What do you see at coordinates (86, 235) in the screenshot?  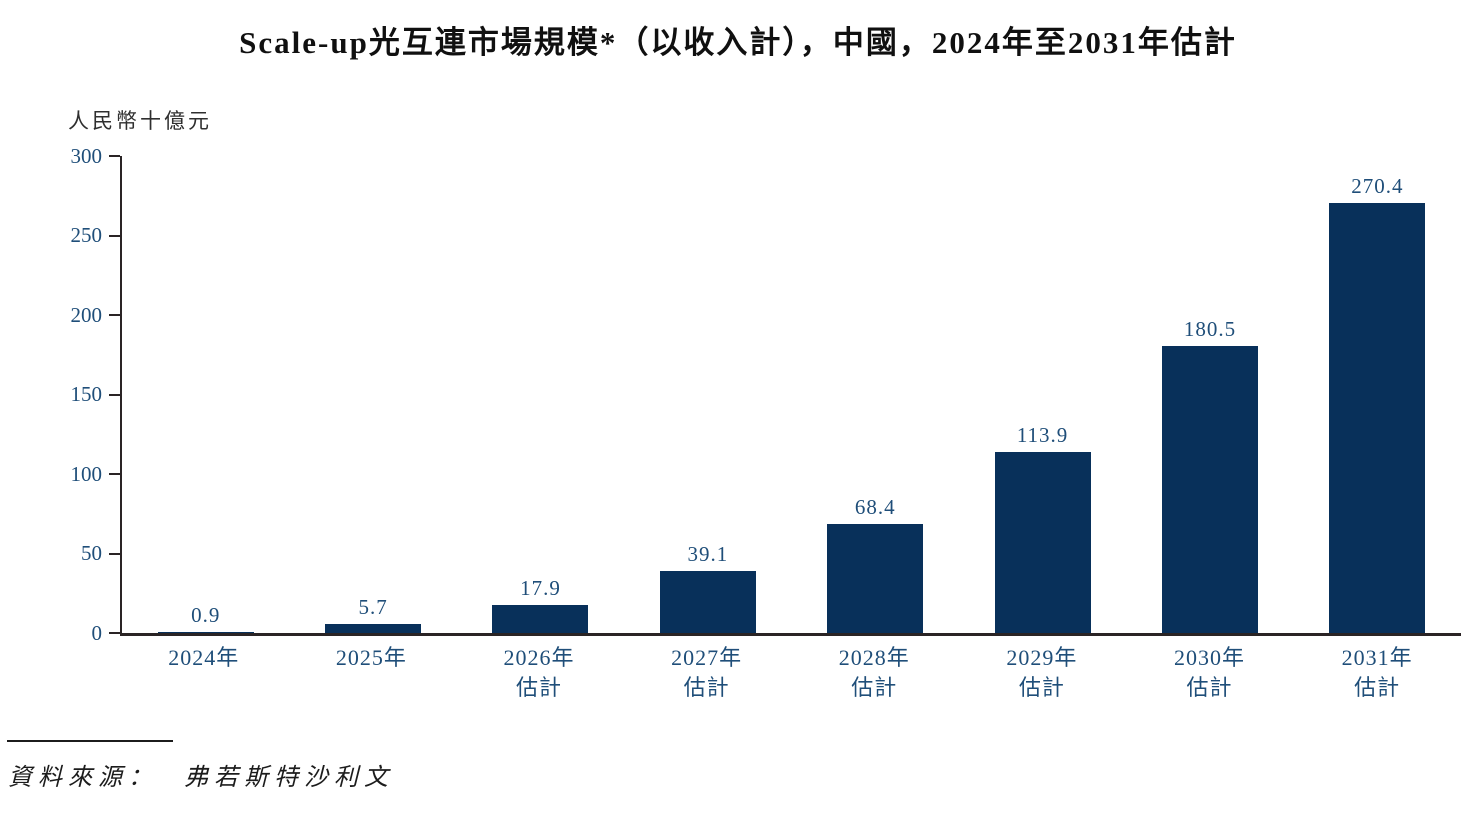 I see `y-tick-label: 250` at bounding box center [86, 235].